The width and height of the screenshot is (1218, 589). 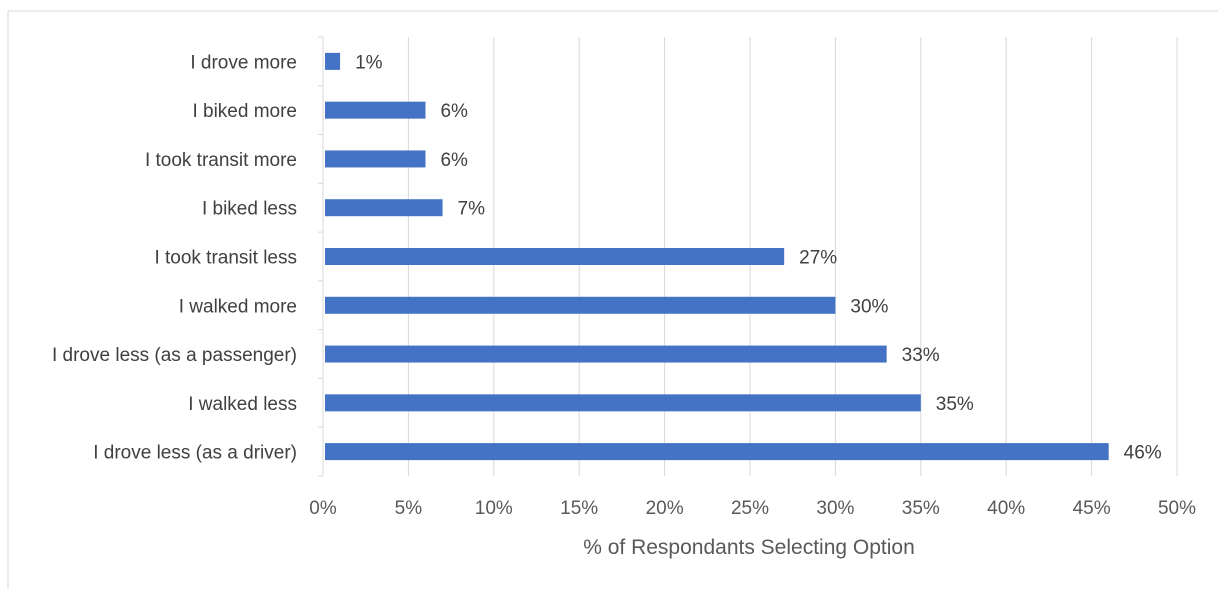 What do you see at coordinates (1006, 508) in the screenshot?
I see `x-tick-label: 40%` at bounding box center [1006, 508].